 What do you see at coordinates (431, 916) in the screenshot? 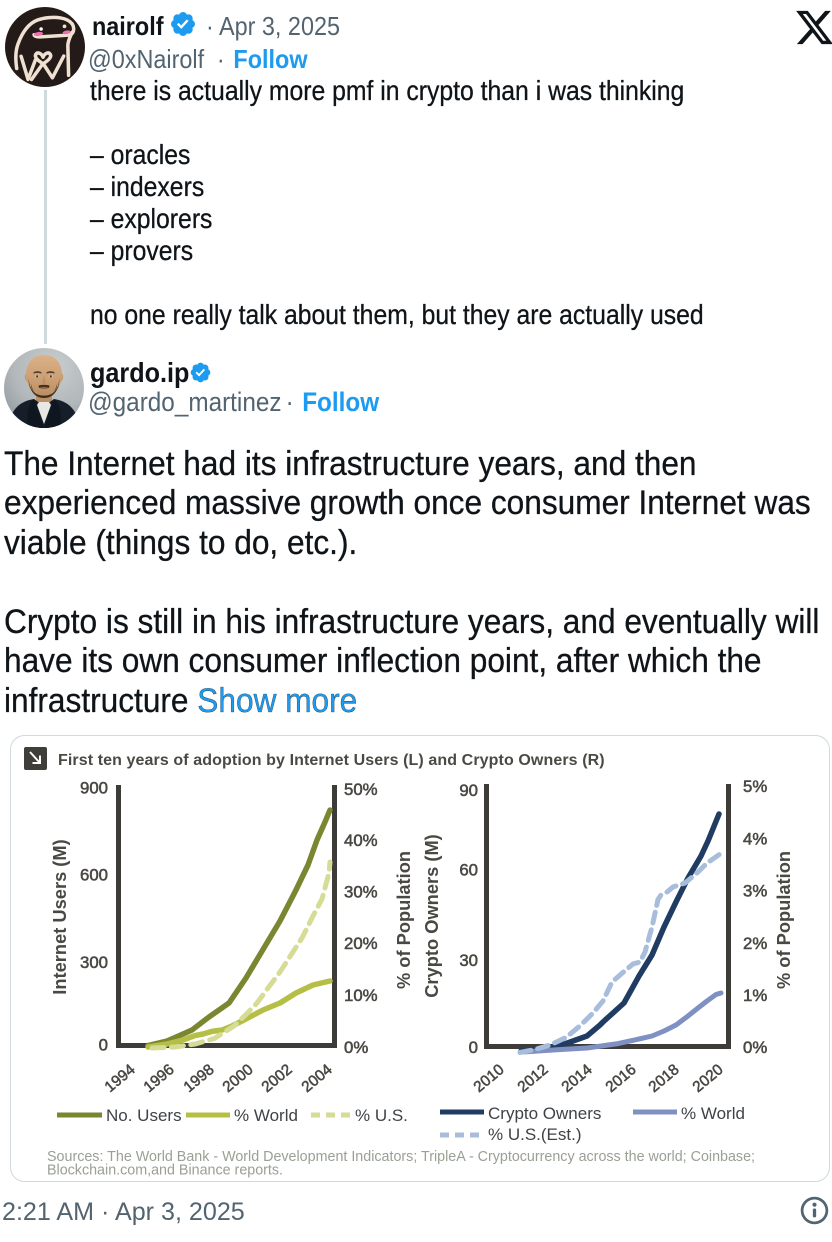
I see `svg-text: Crypto Owners (M)` at bounding box center [431, 916].